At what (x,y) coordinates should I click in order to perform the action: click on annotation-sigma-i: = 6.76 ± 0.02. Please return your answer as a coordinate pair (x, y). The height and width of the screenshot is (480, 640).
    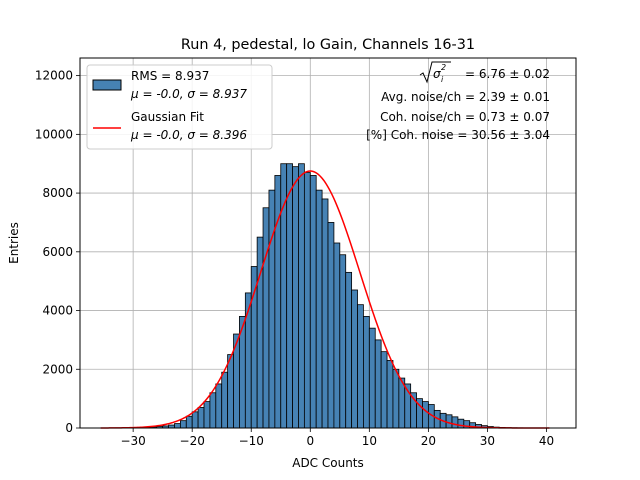
    Looking at the image, I should click on (507, 74).